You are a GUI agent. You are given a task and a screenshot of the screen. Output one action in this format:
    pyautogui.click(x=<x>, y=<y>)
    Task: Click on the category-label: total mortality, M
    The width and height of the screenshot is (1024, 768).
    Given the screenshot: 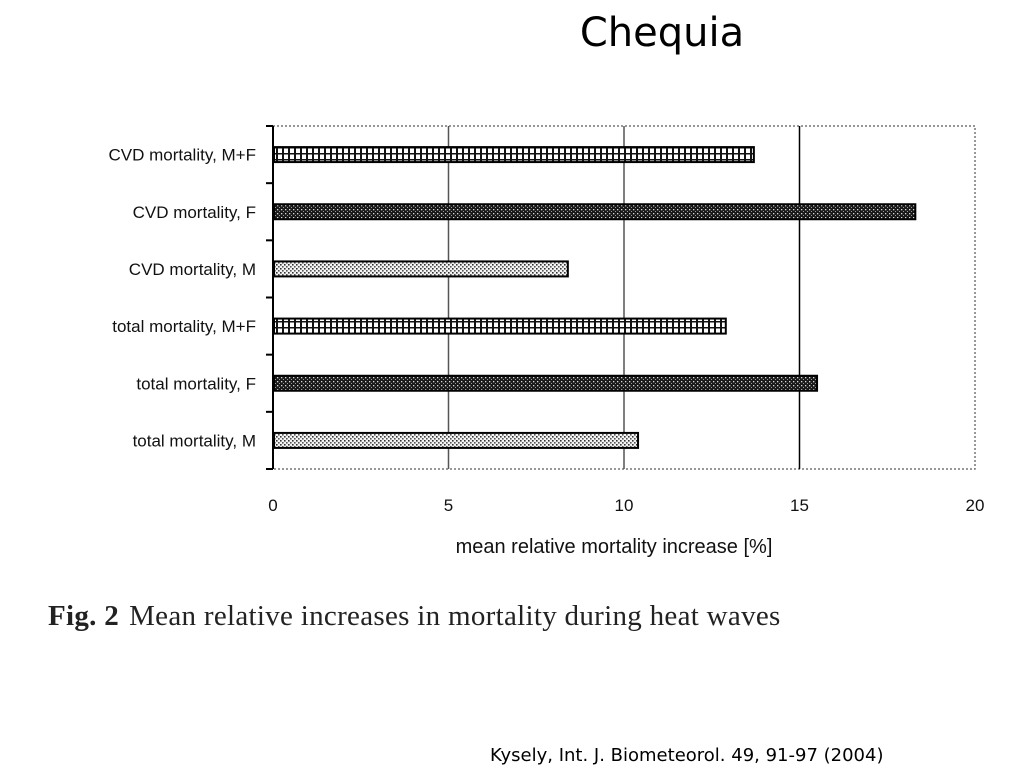 What is the action you would take?
    pyautogui.click(x=194, y=440)
    